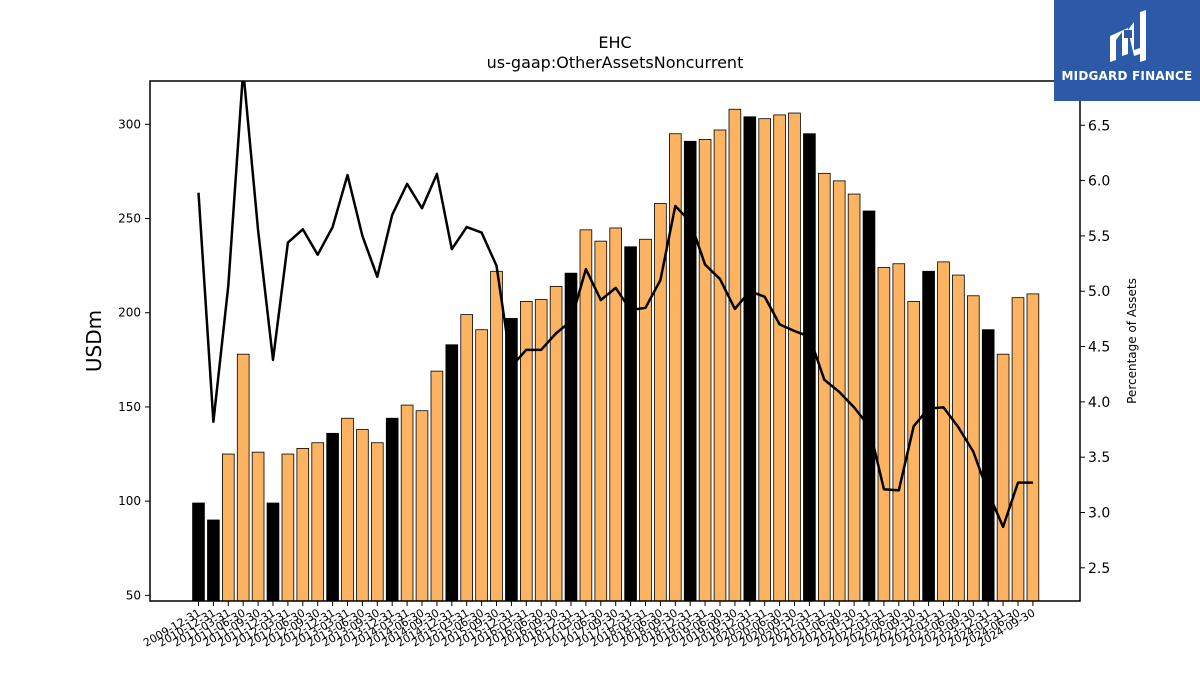 Image resolution: width=1200 pixels, height=675 pixels. I want to click on y-tick-label: 150, so click(129, 407).